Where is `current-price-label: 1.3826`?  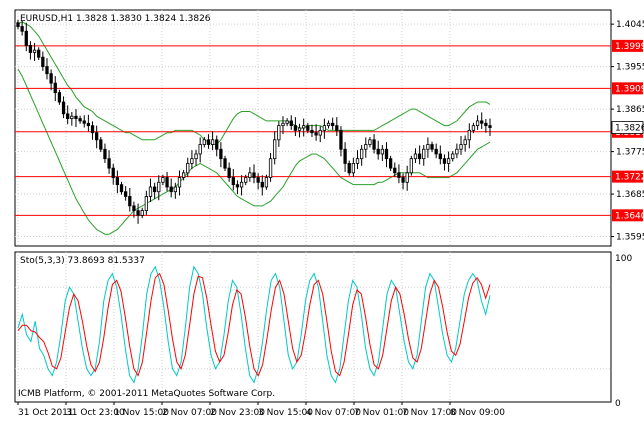 current-price-label: 1.3826 is located at coordinates (629, 129).